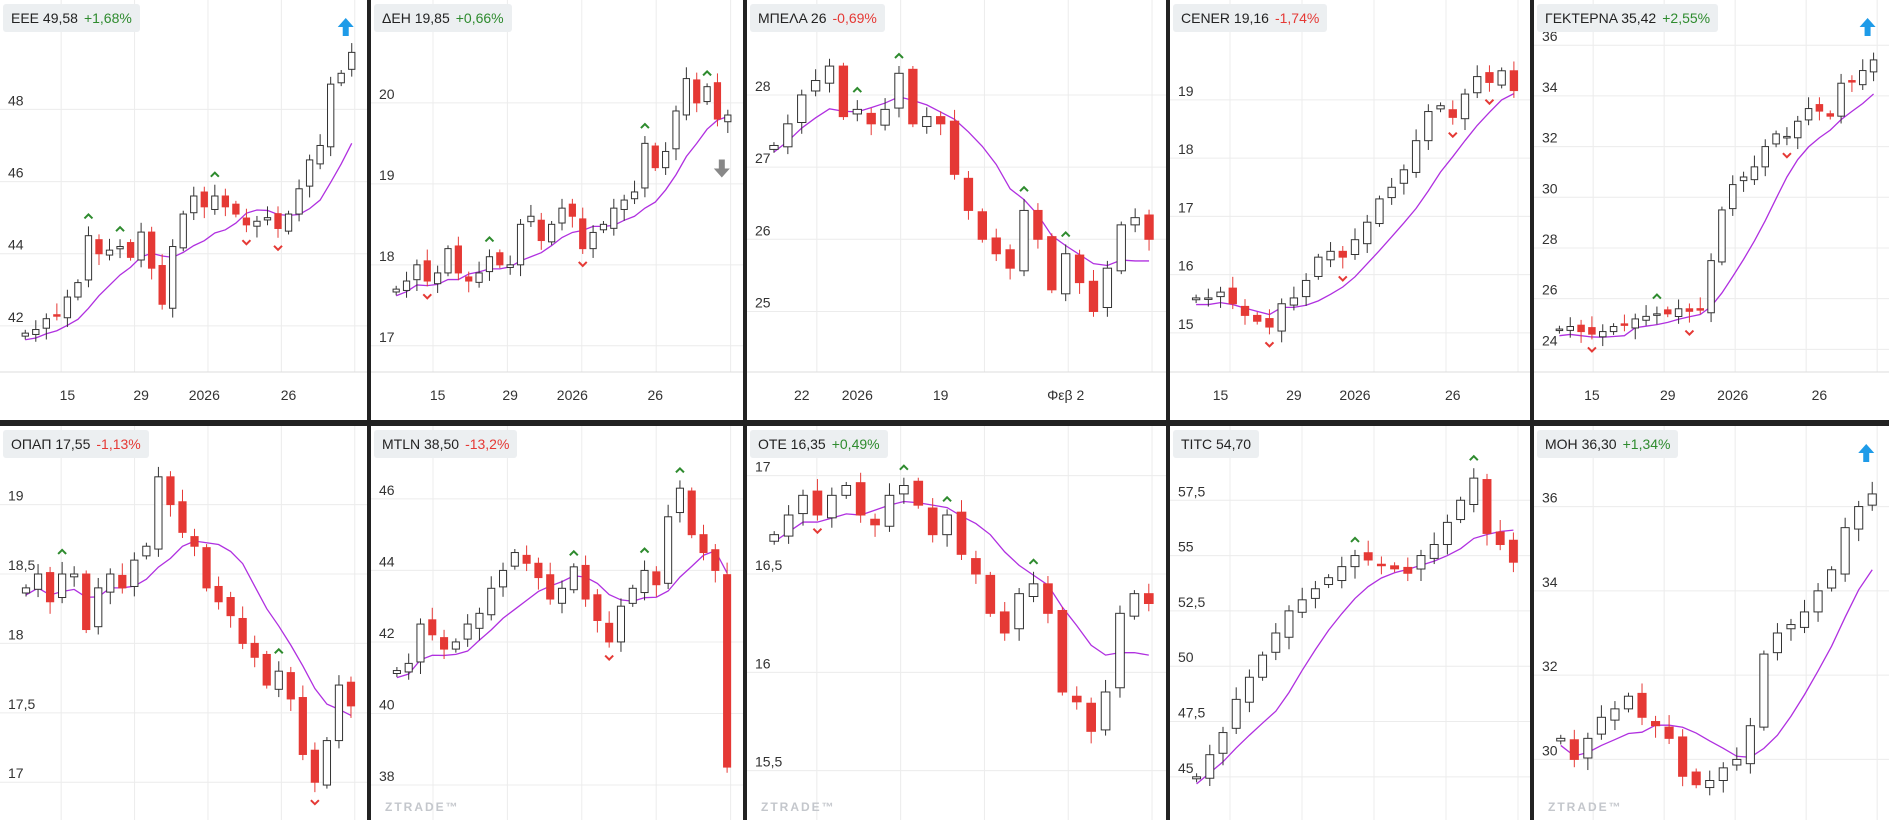 The width and height of the screenshot is (1889, 820). Describe the element at coordinates (1250, 18) in the screenshot. I see `ticker-badge: CENER 19,16 -1,74%` at that location.